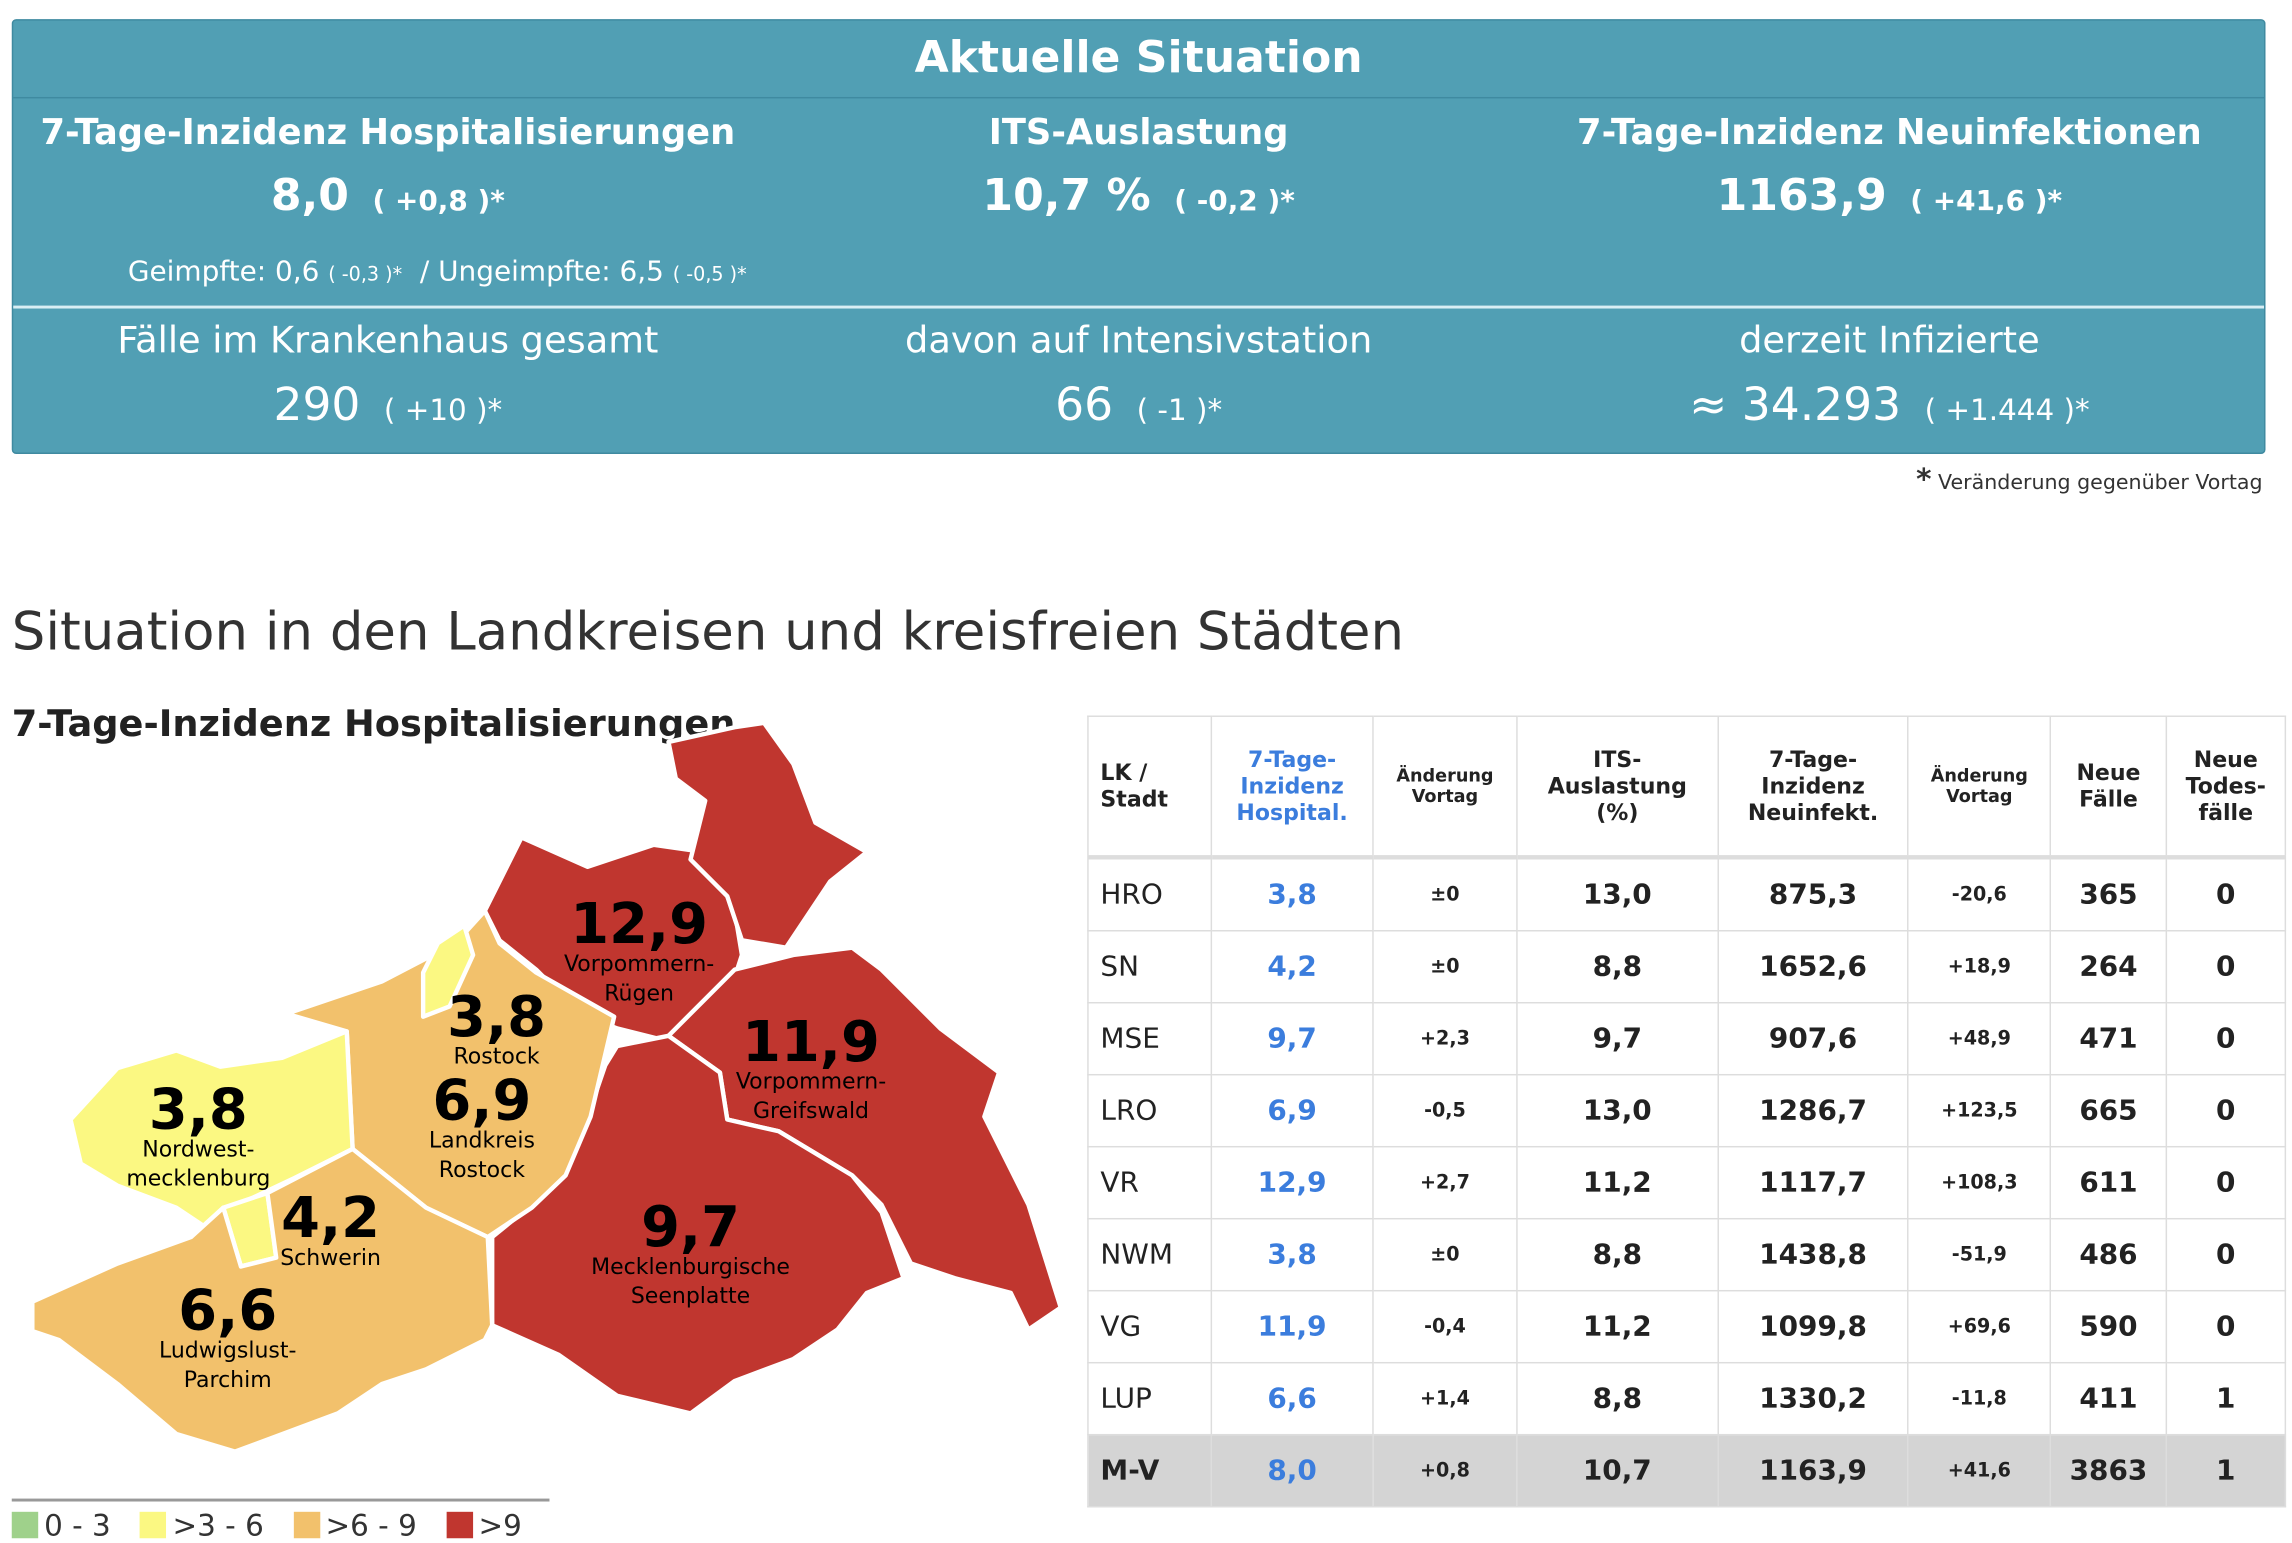 The image size is (2292, 1543). What do you see at coordinates (1813, 967) in the screenshot?
I see `cell-neu: 1652,6` at bounding box center [1813, 967].